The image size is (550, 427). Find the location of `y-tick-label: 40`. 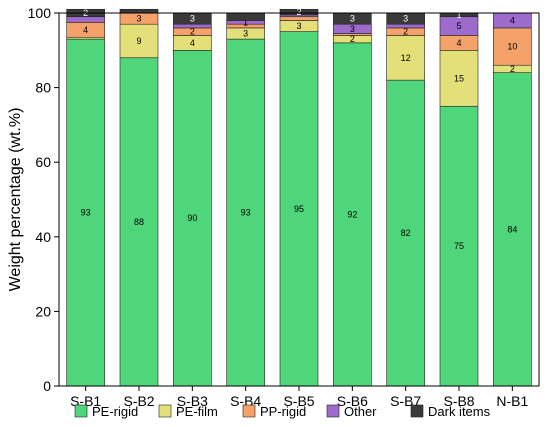

y-tick-label: 40 is located at coordinates (43, 237).